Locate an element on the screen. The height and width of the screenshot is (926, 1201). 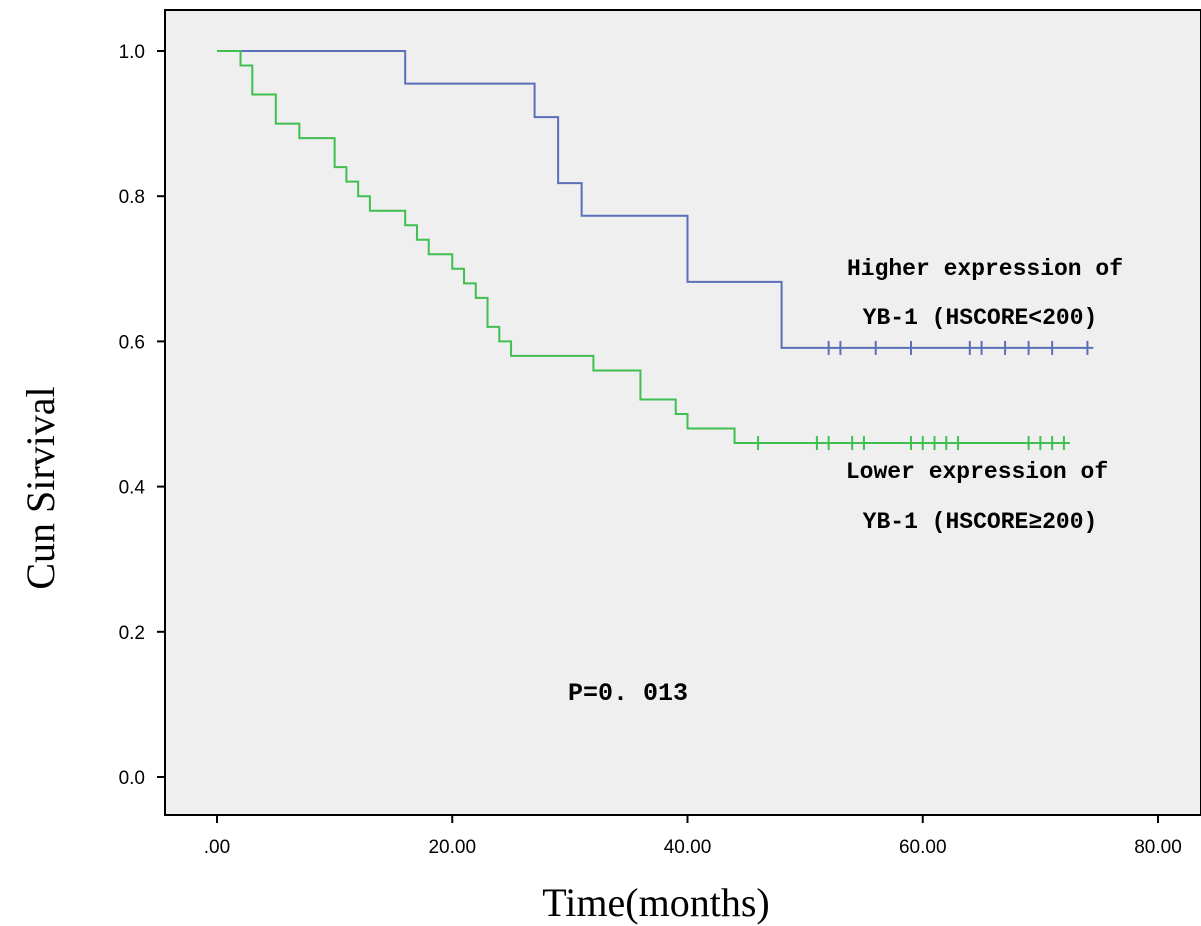
annotation-lower: Lower expression of YB-1 (HSCORE≥200) is located at coordinates (977, 497).